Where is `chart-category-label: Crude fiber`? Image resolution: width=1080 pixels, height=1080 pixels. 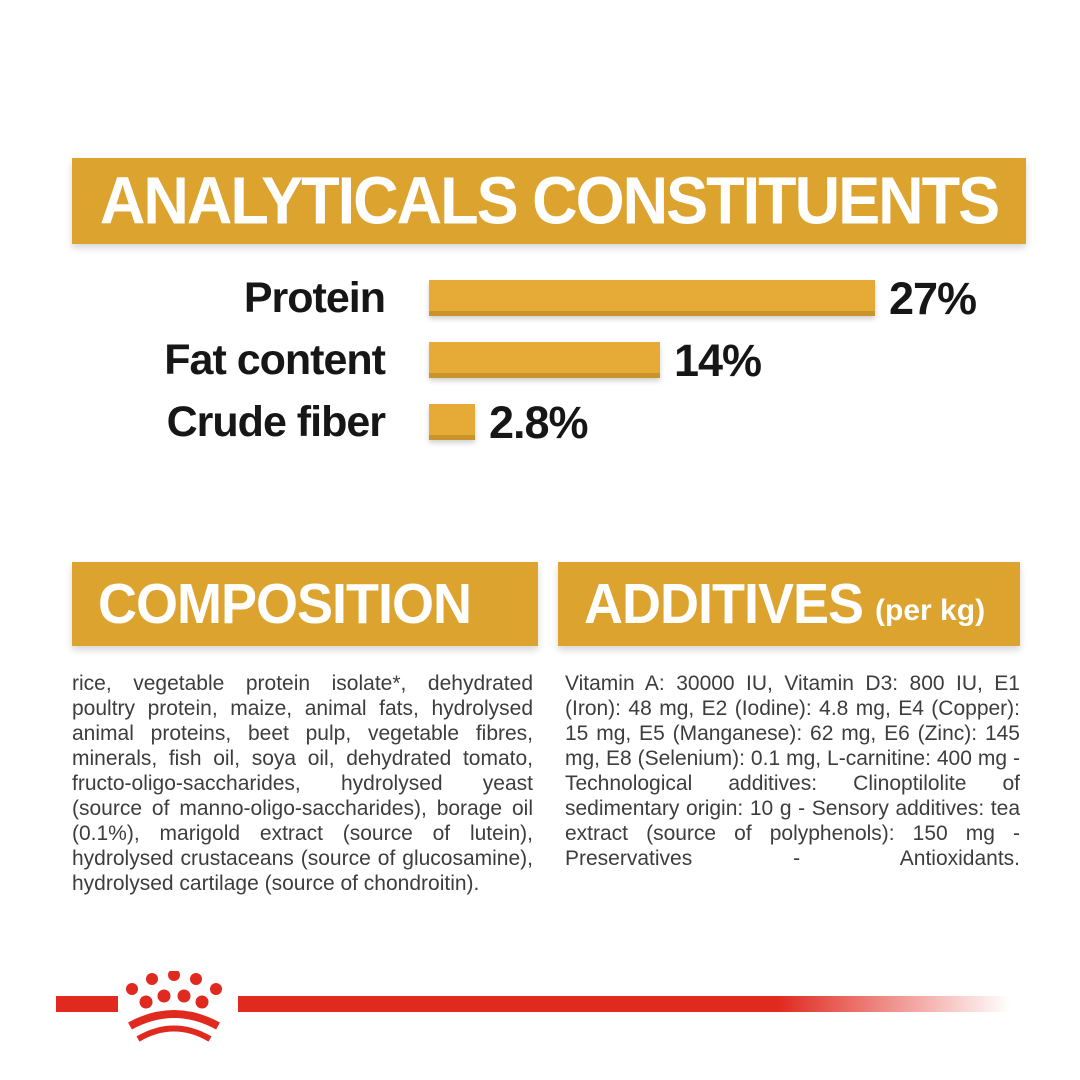 chart-category-label: Crude fiber is located at coordinates (276, 421).